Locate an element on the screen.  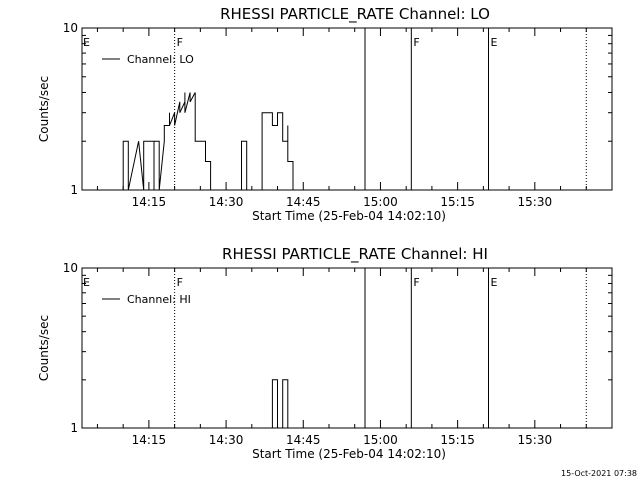
panel2-y-tick-label: 1 is located at coordinates (74, 428).